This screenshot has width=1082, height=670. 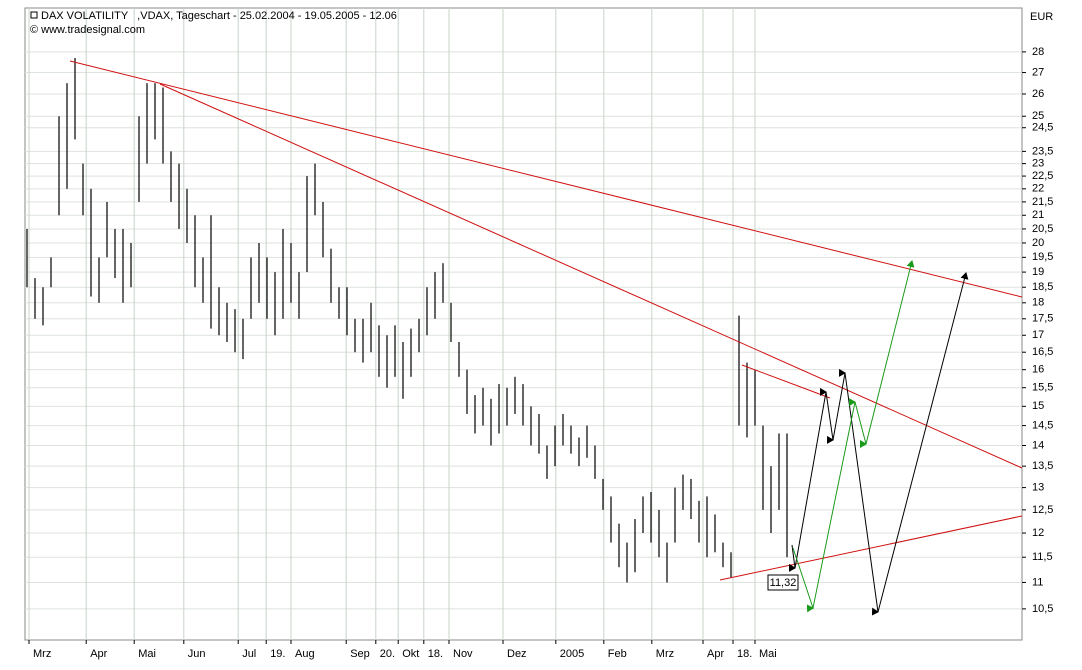 What do you see at coordinates (1042, 176) in the screenshot?
I see `y-tick-label: 22,5` at bounding box center [1042, 176].